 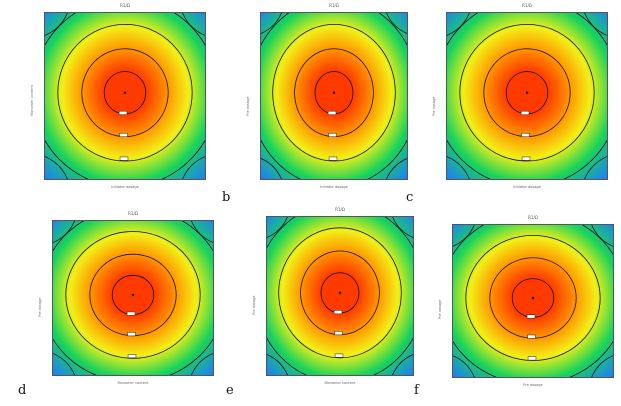 I want to click on contour-panel-6: R1/Ω Pre dosage Pre dosage, so click(x=526, y=301).